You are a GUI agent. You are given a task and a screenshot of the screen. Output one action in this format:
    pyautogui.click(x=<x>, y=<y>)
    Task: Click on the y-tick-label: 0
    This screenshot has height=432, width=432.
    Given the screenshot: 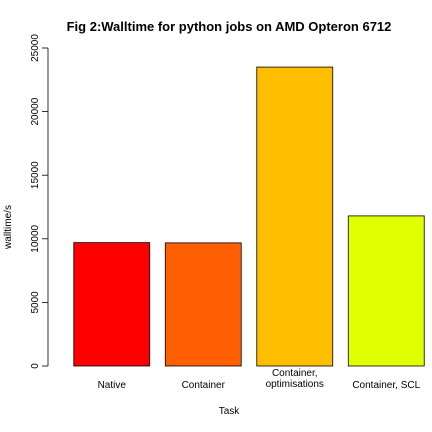 What is the action you would take?
    pyautogui.click(x=35, y=366)
    